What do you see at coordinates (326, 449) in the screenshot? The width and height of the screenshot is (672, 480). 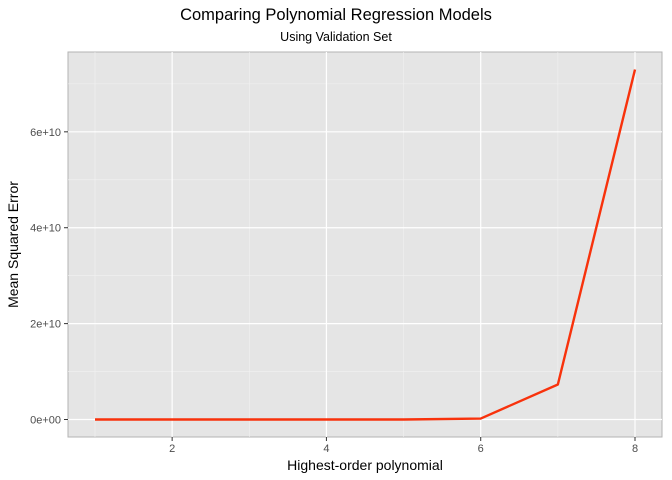 I see `x-tick-label: 4` at bounding box center [326, 449].